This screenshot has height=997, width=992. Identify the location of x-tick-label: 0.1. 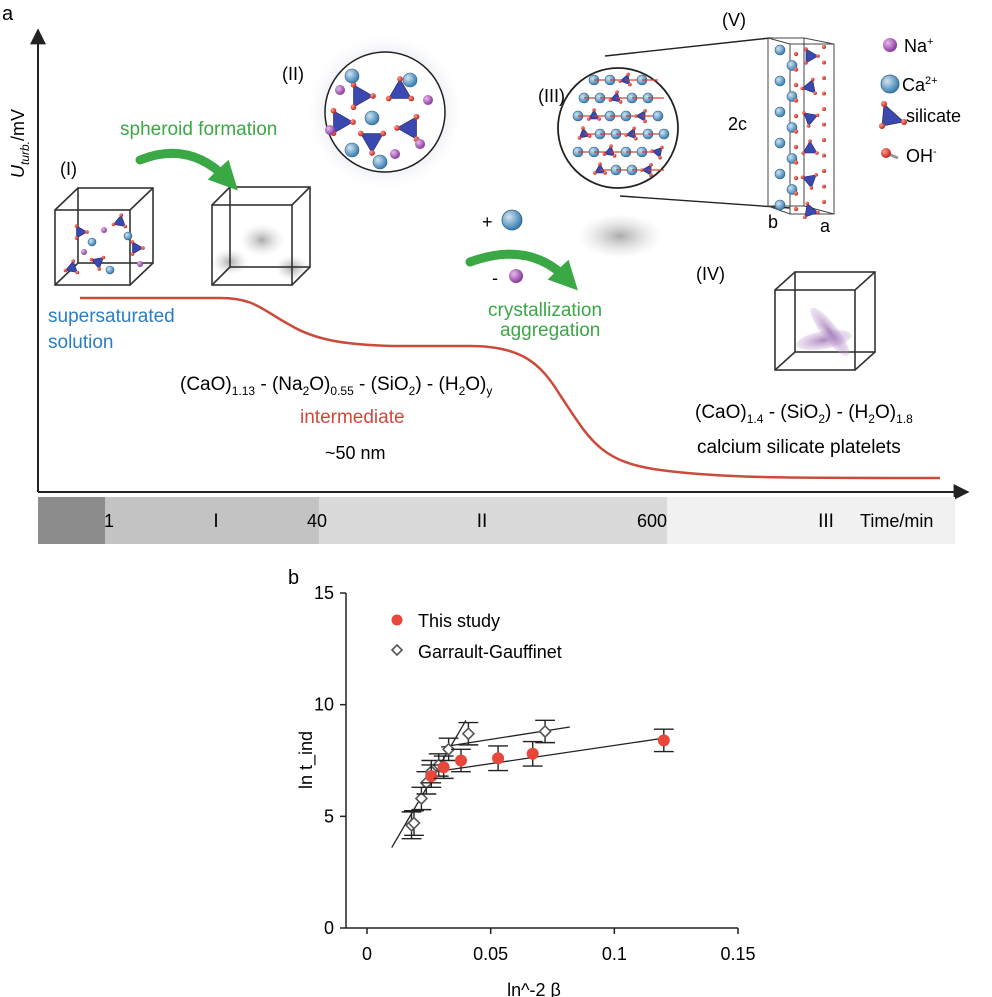
(614, 954).